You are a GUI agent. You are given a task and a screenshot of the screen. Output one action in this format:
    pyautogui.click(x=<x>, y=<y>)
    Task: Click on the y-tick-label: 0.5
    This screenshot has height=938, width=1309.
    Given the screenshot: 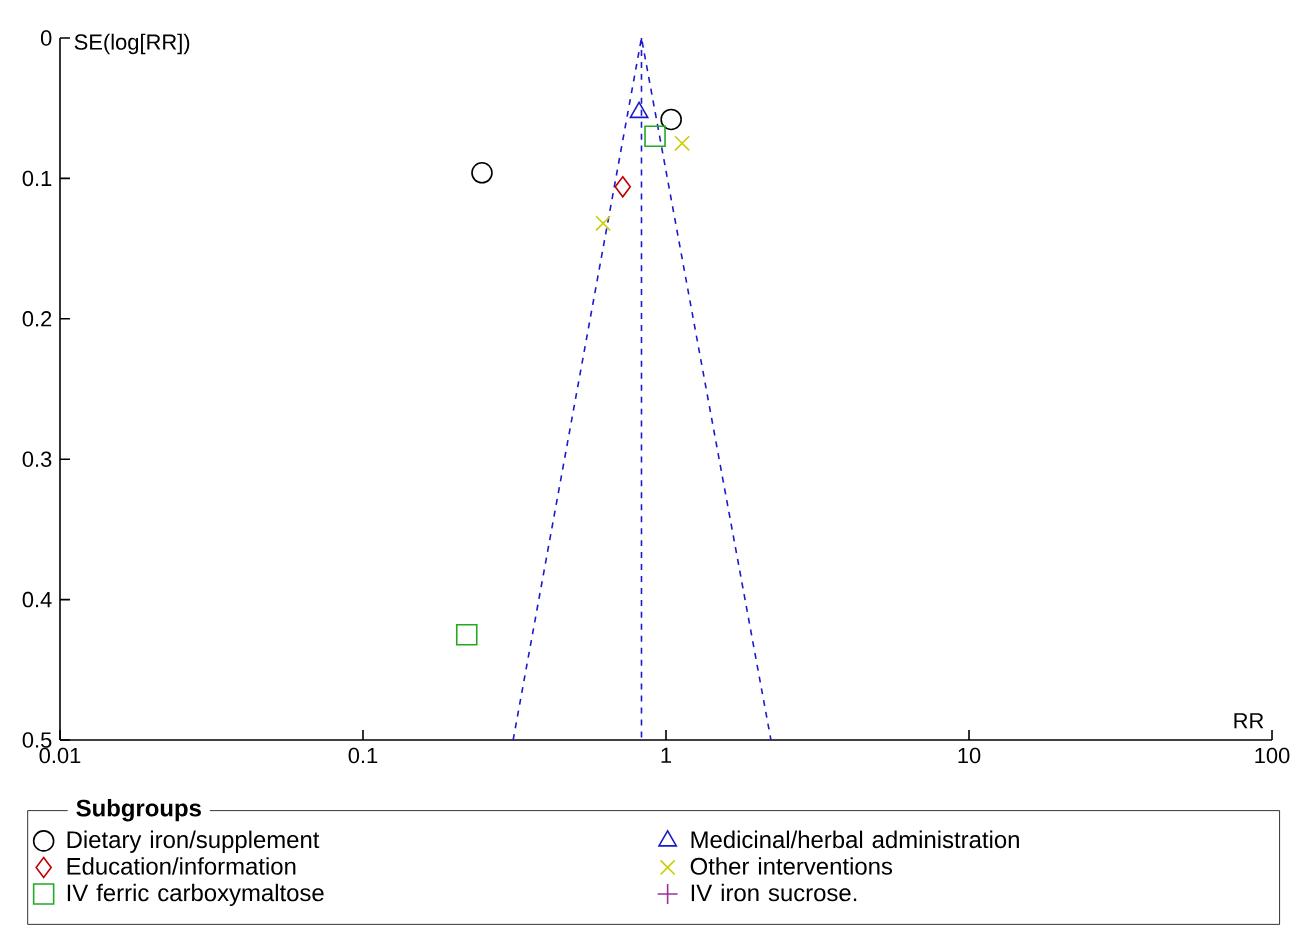 What is the action you would take?
    pyautogui.click(x=37, y=740)
    